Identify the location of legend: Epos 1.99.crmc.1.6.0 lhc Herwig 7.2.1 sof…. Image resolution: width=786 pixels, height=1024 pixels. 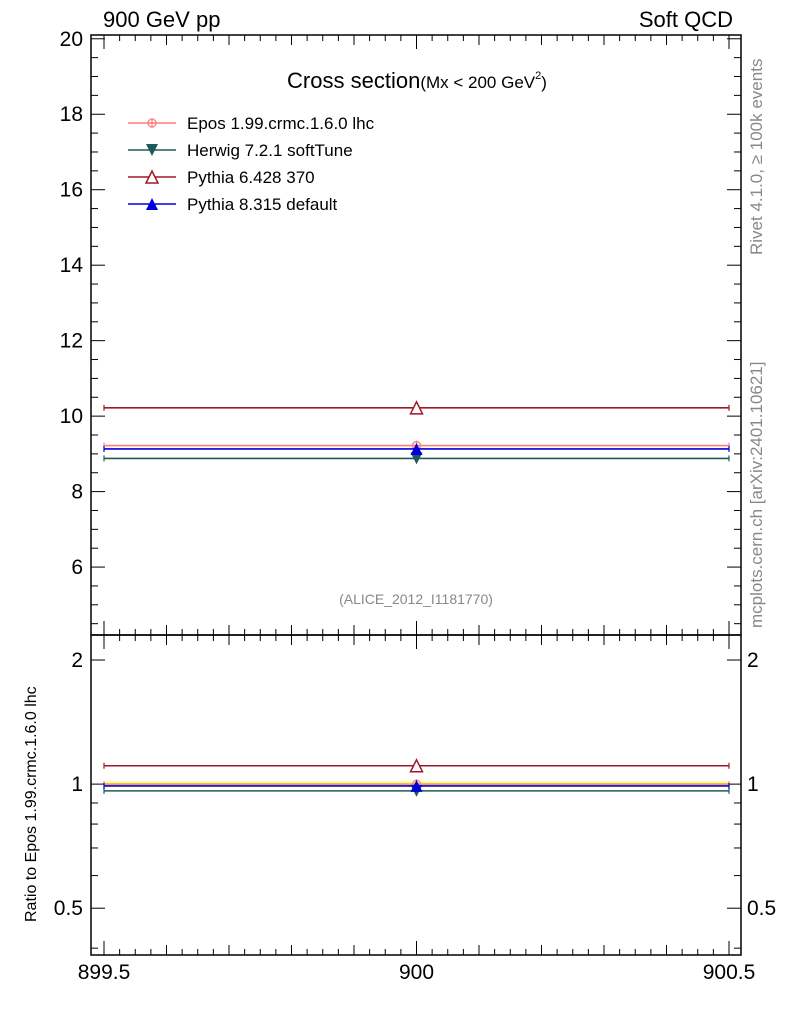
(251, 164).